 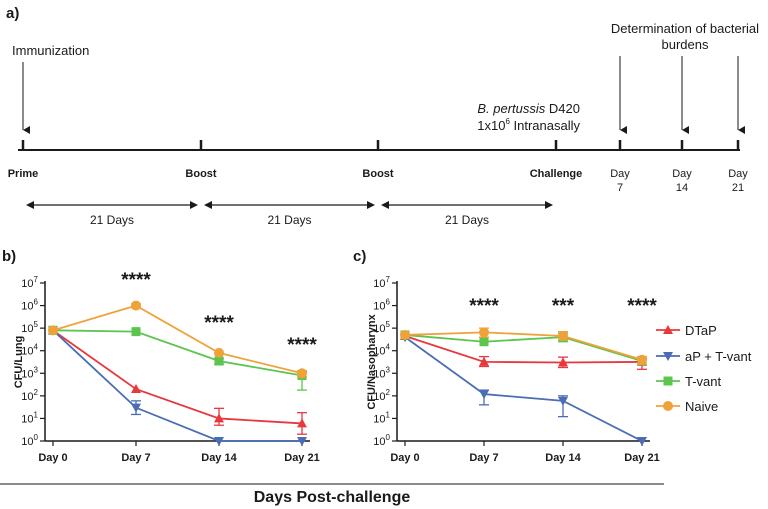 I want to click on legend-label: DTaP, so click(x=701, y=330).